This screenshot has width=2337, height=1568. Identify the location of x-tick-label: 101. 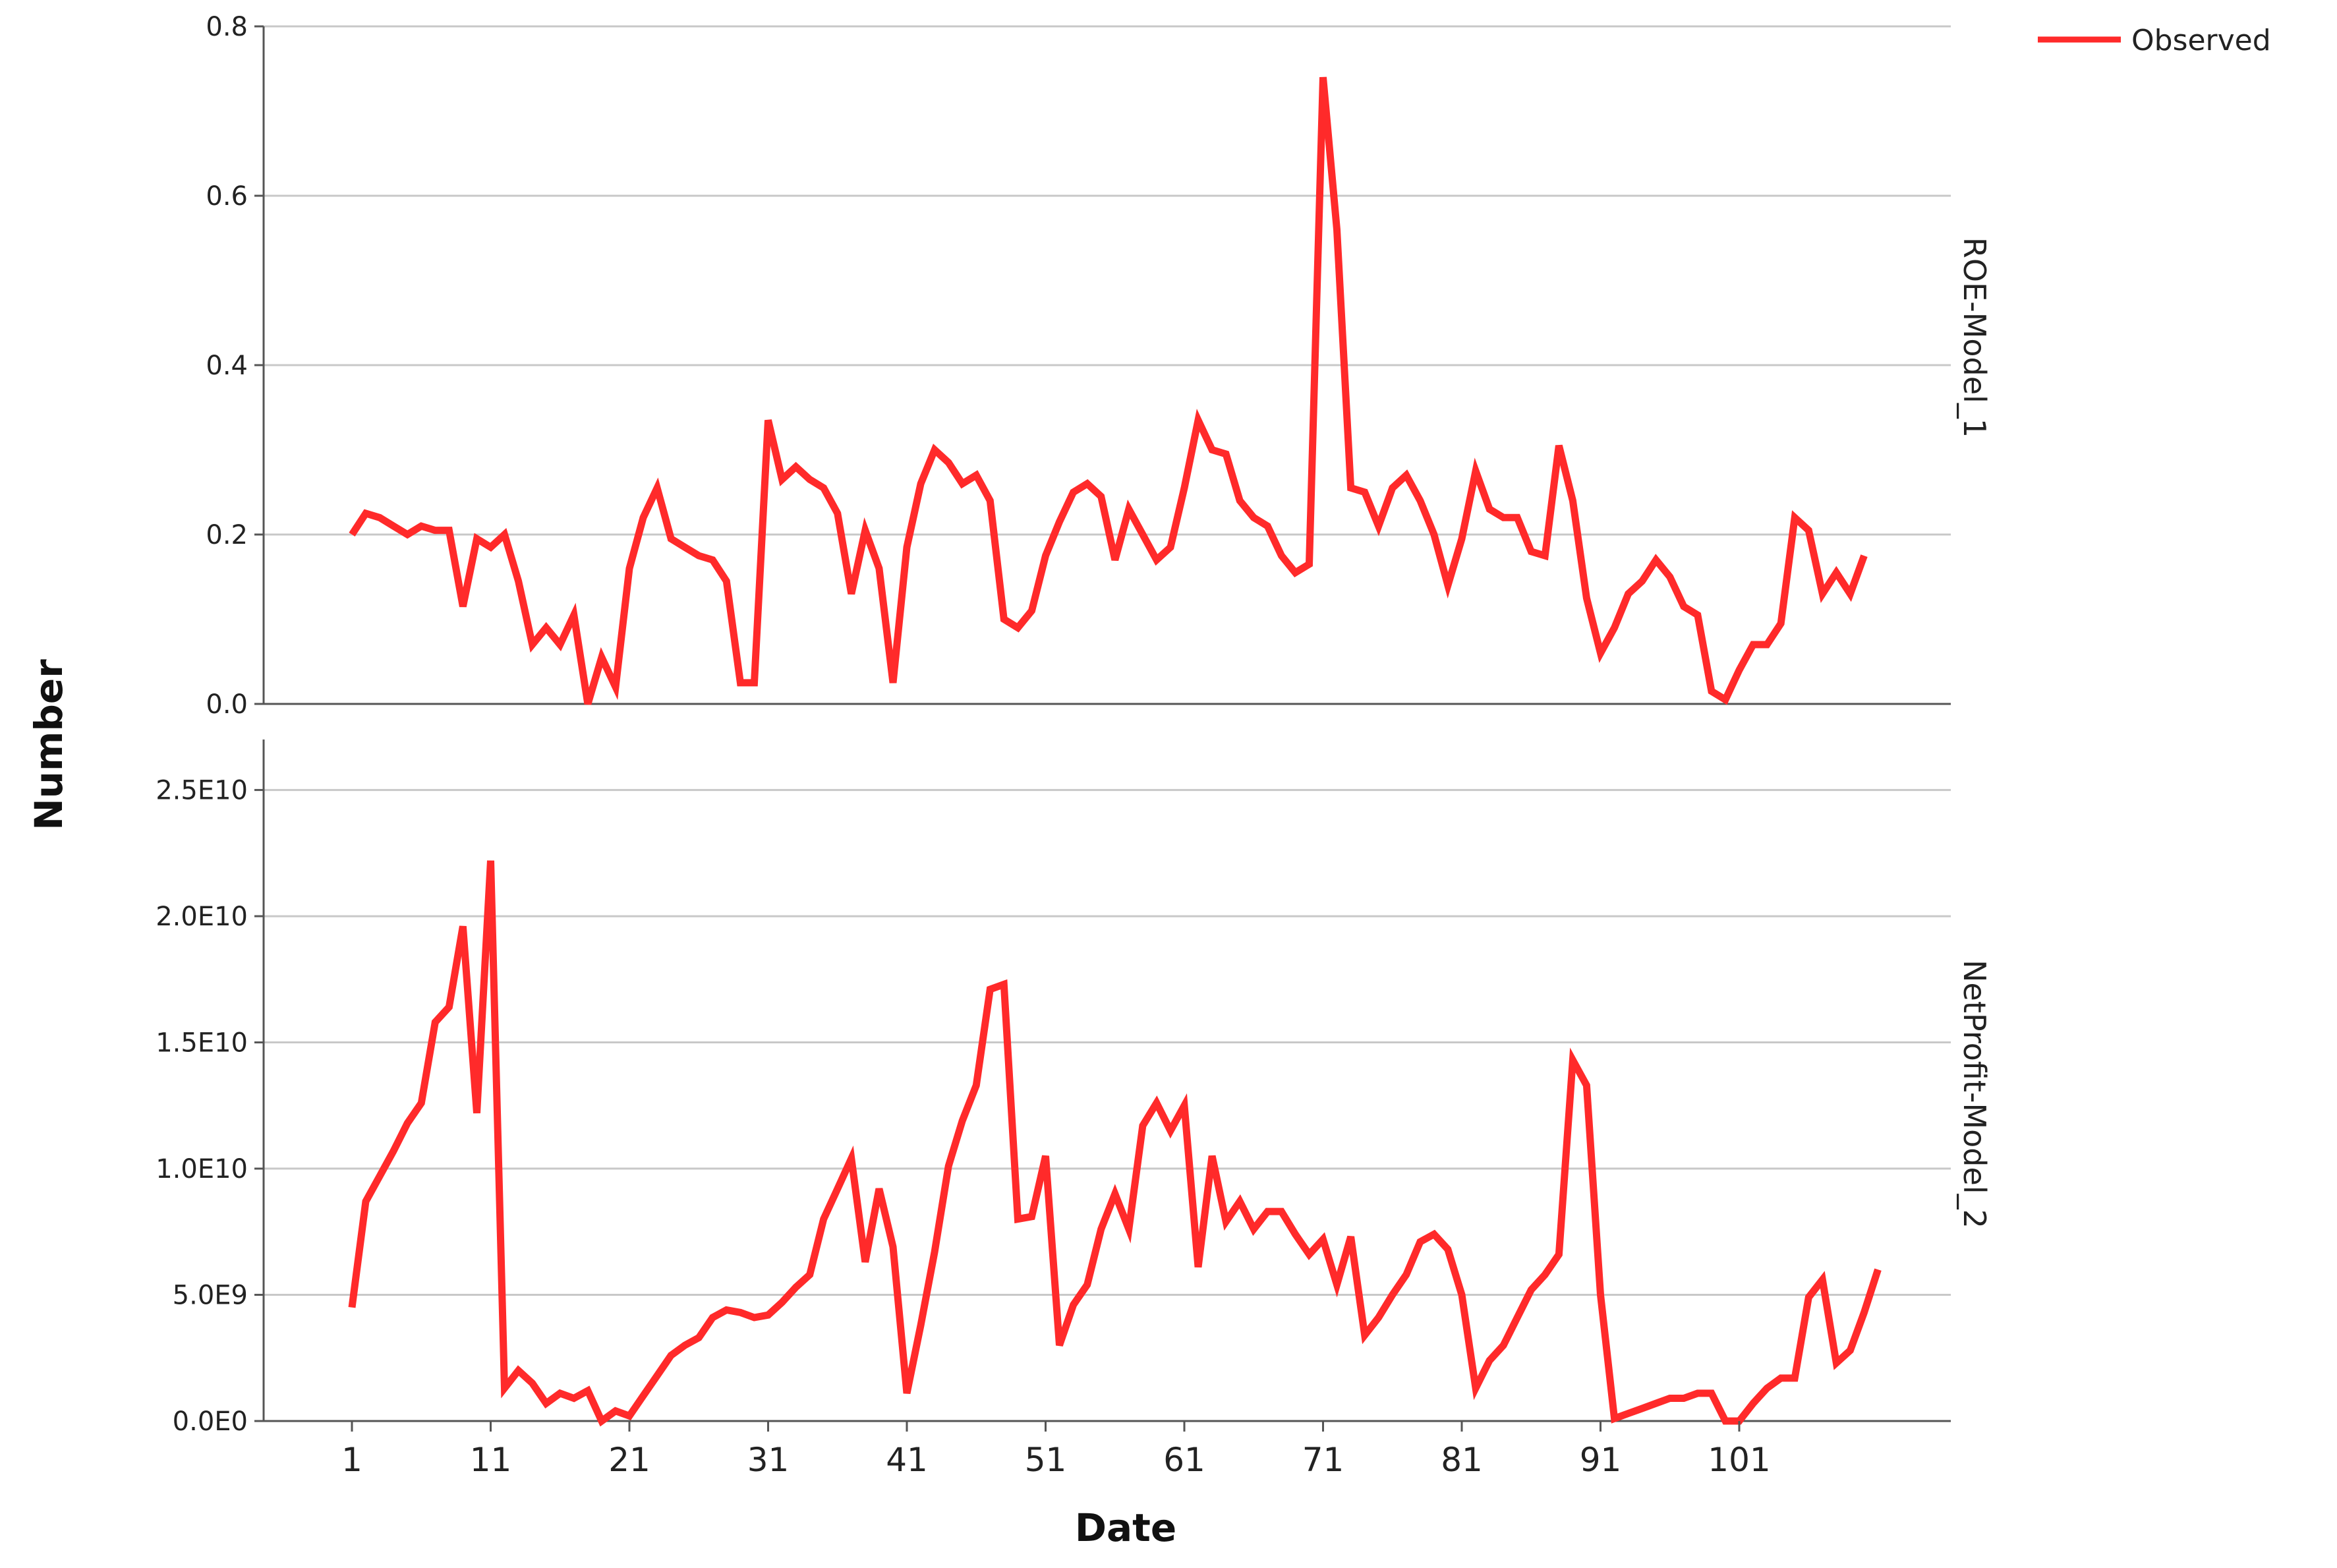
(1739, 1460).